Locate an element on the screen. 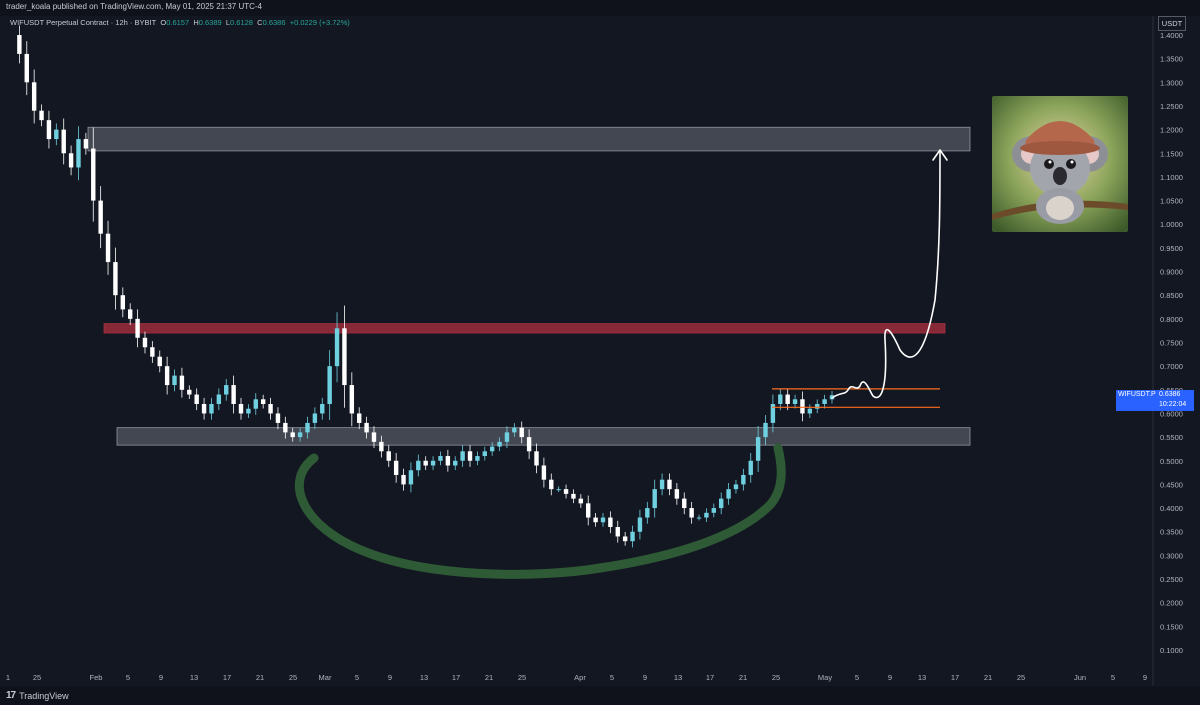 The width and height of the screenshot is (1200, 705). upper-target-zone is located at coordinates (529, 139).